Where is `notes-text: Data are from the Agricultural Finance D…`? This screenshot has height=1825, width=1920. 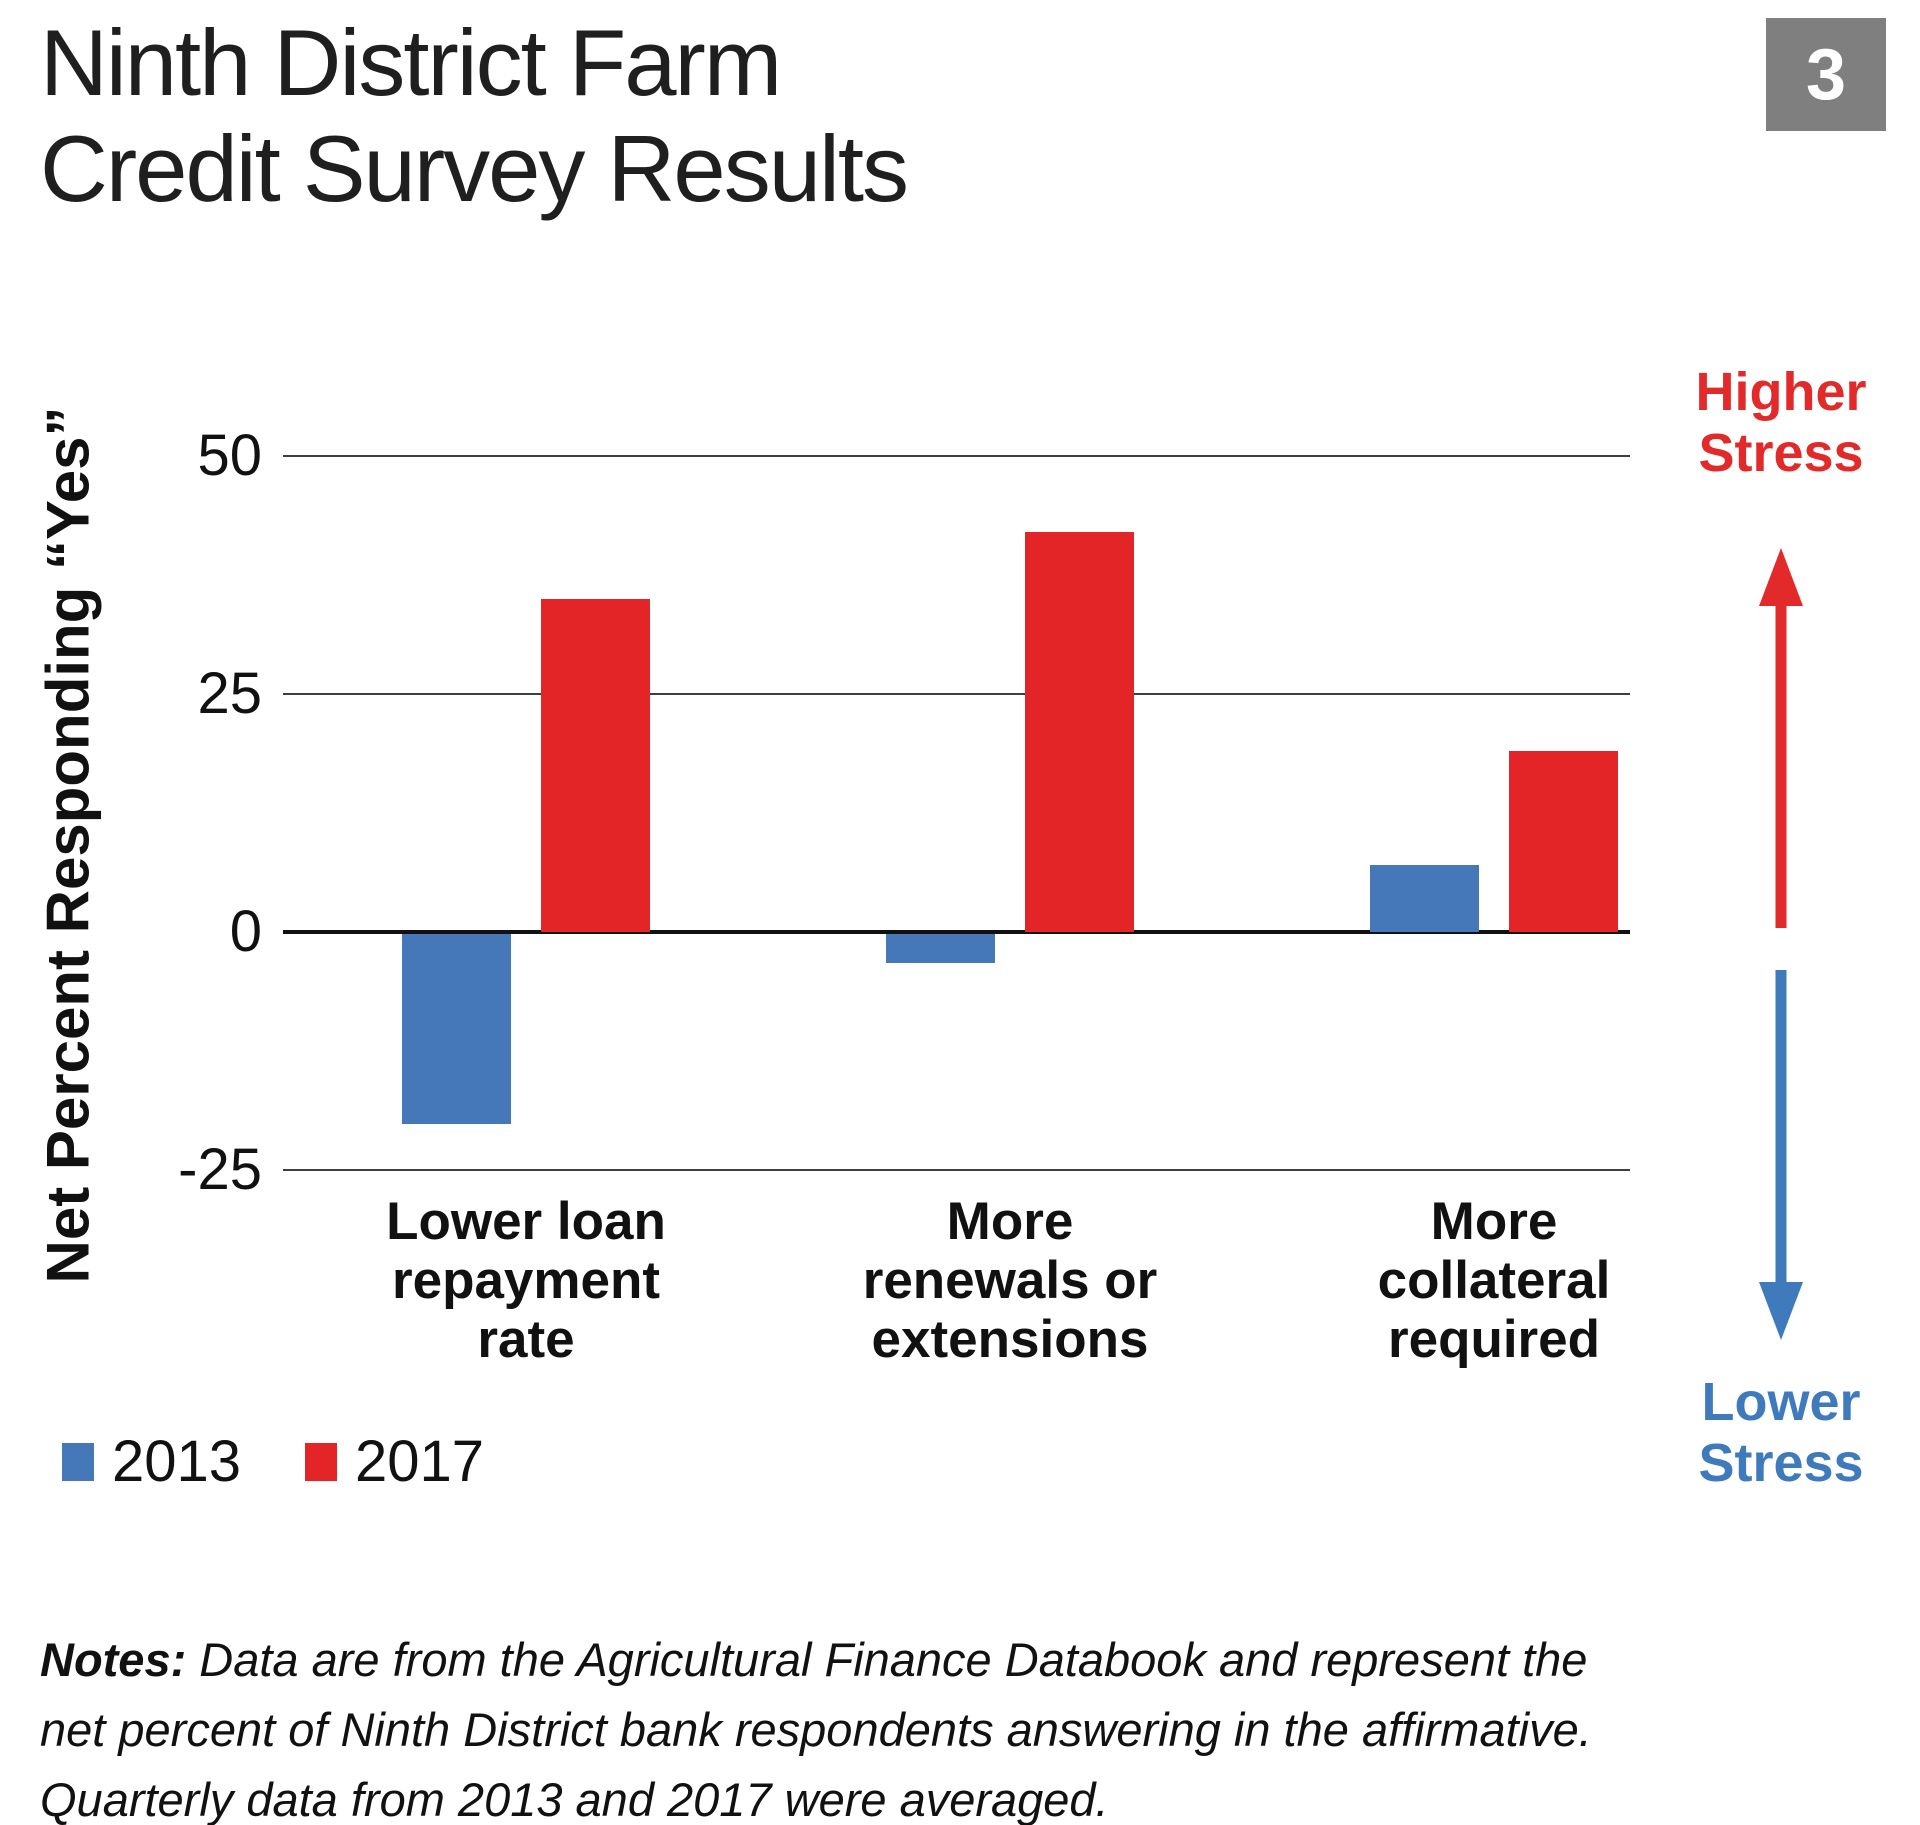 notes-text: Data are from the Agricultural Finance D… is located at coordinates (816, 1729).